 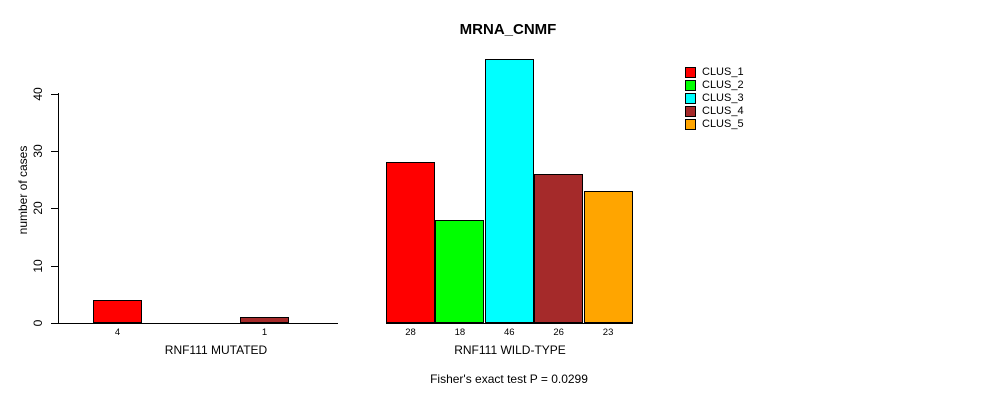 What do you see at coordinates (723, 97) in the screenshot?
I see `legend-item-label: CLUS_3` at bounding box center [723, 97].